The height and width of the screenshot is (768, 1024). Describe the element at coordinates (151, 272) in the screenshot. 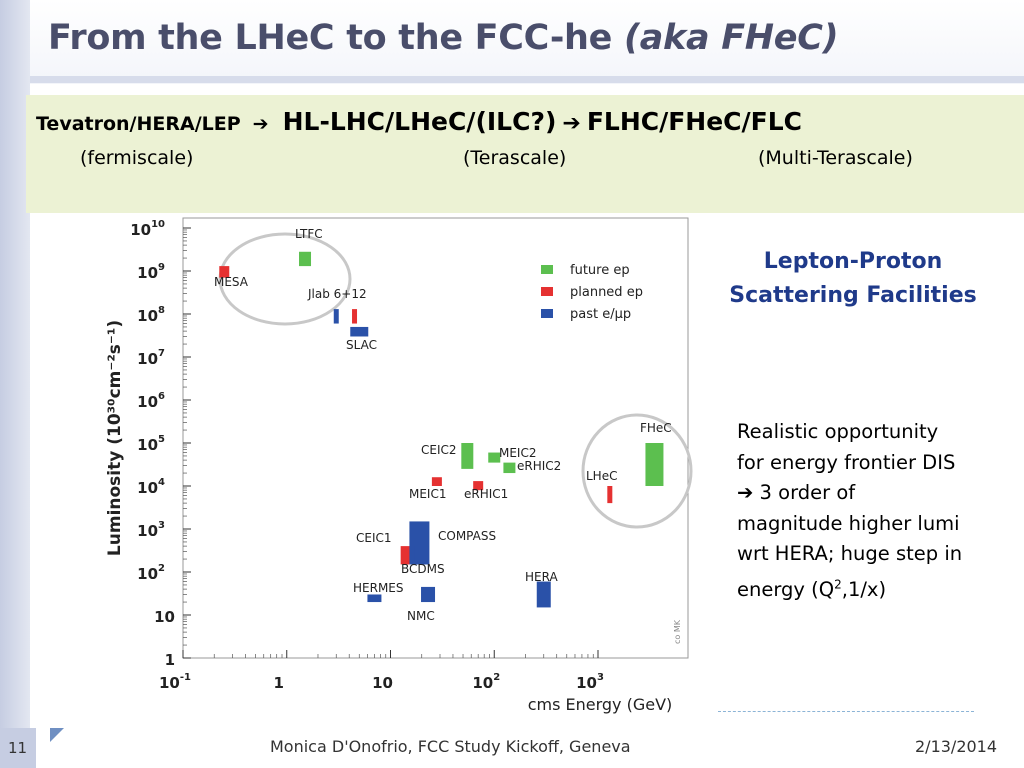

I see `y-tick-label: 10⁹` at that location.